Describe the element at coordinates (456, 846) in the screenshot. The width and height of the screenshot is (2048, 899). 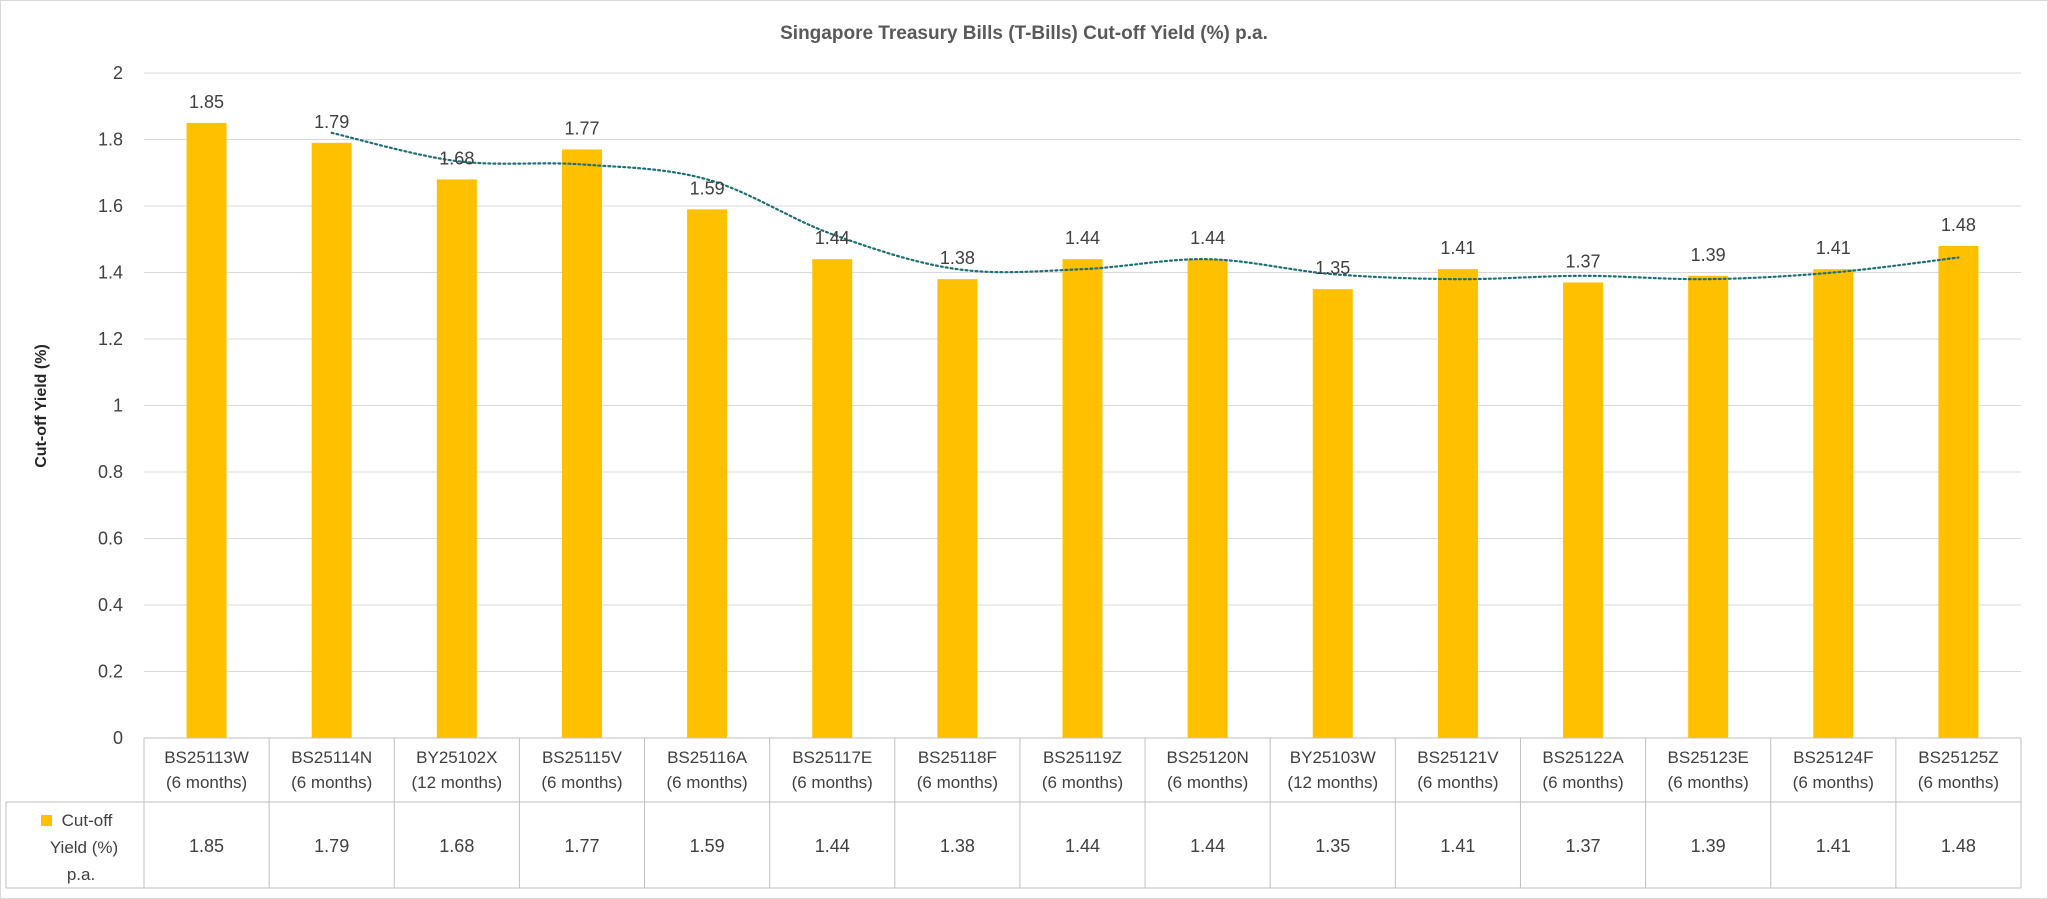
I see `table-value: 1.68` at that location.